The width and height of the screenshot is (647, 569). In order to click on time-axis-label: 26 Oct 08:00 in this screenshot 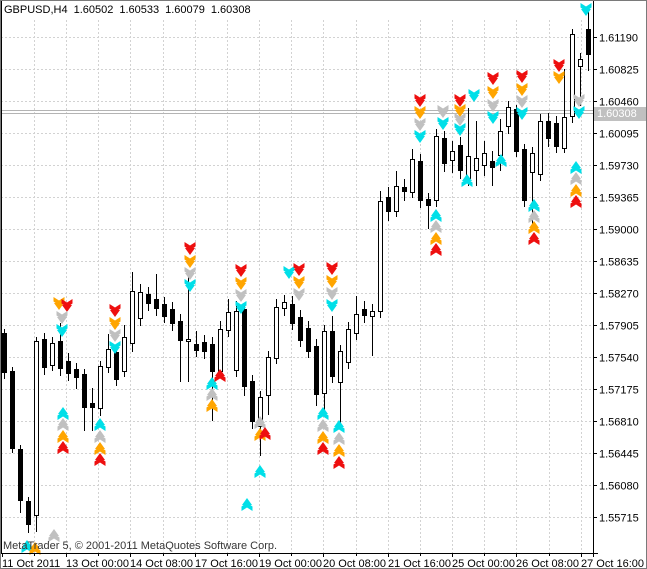, I will do `click(547, 563)`.